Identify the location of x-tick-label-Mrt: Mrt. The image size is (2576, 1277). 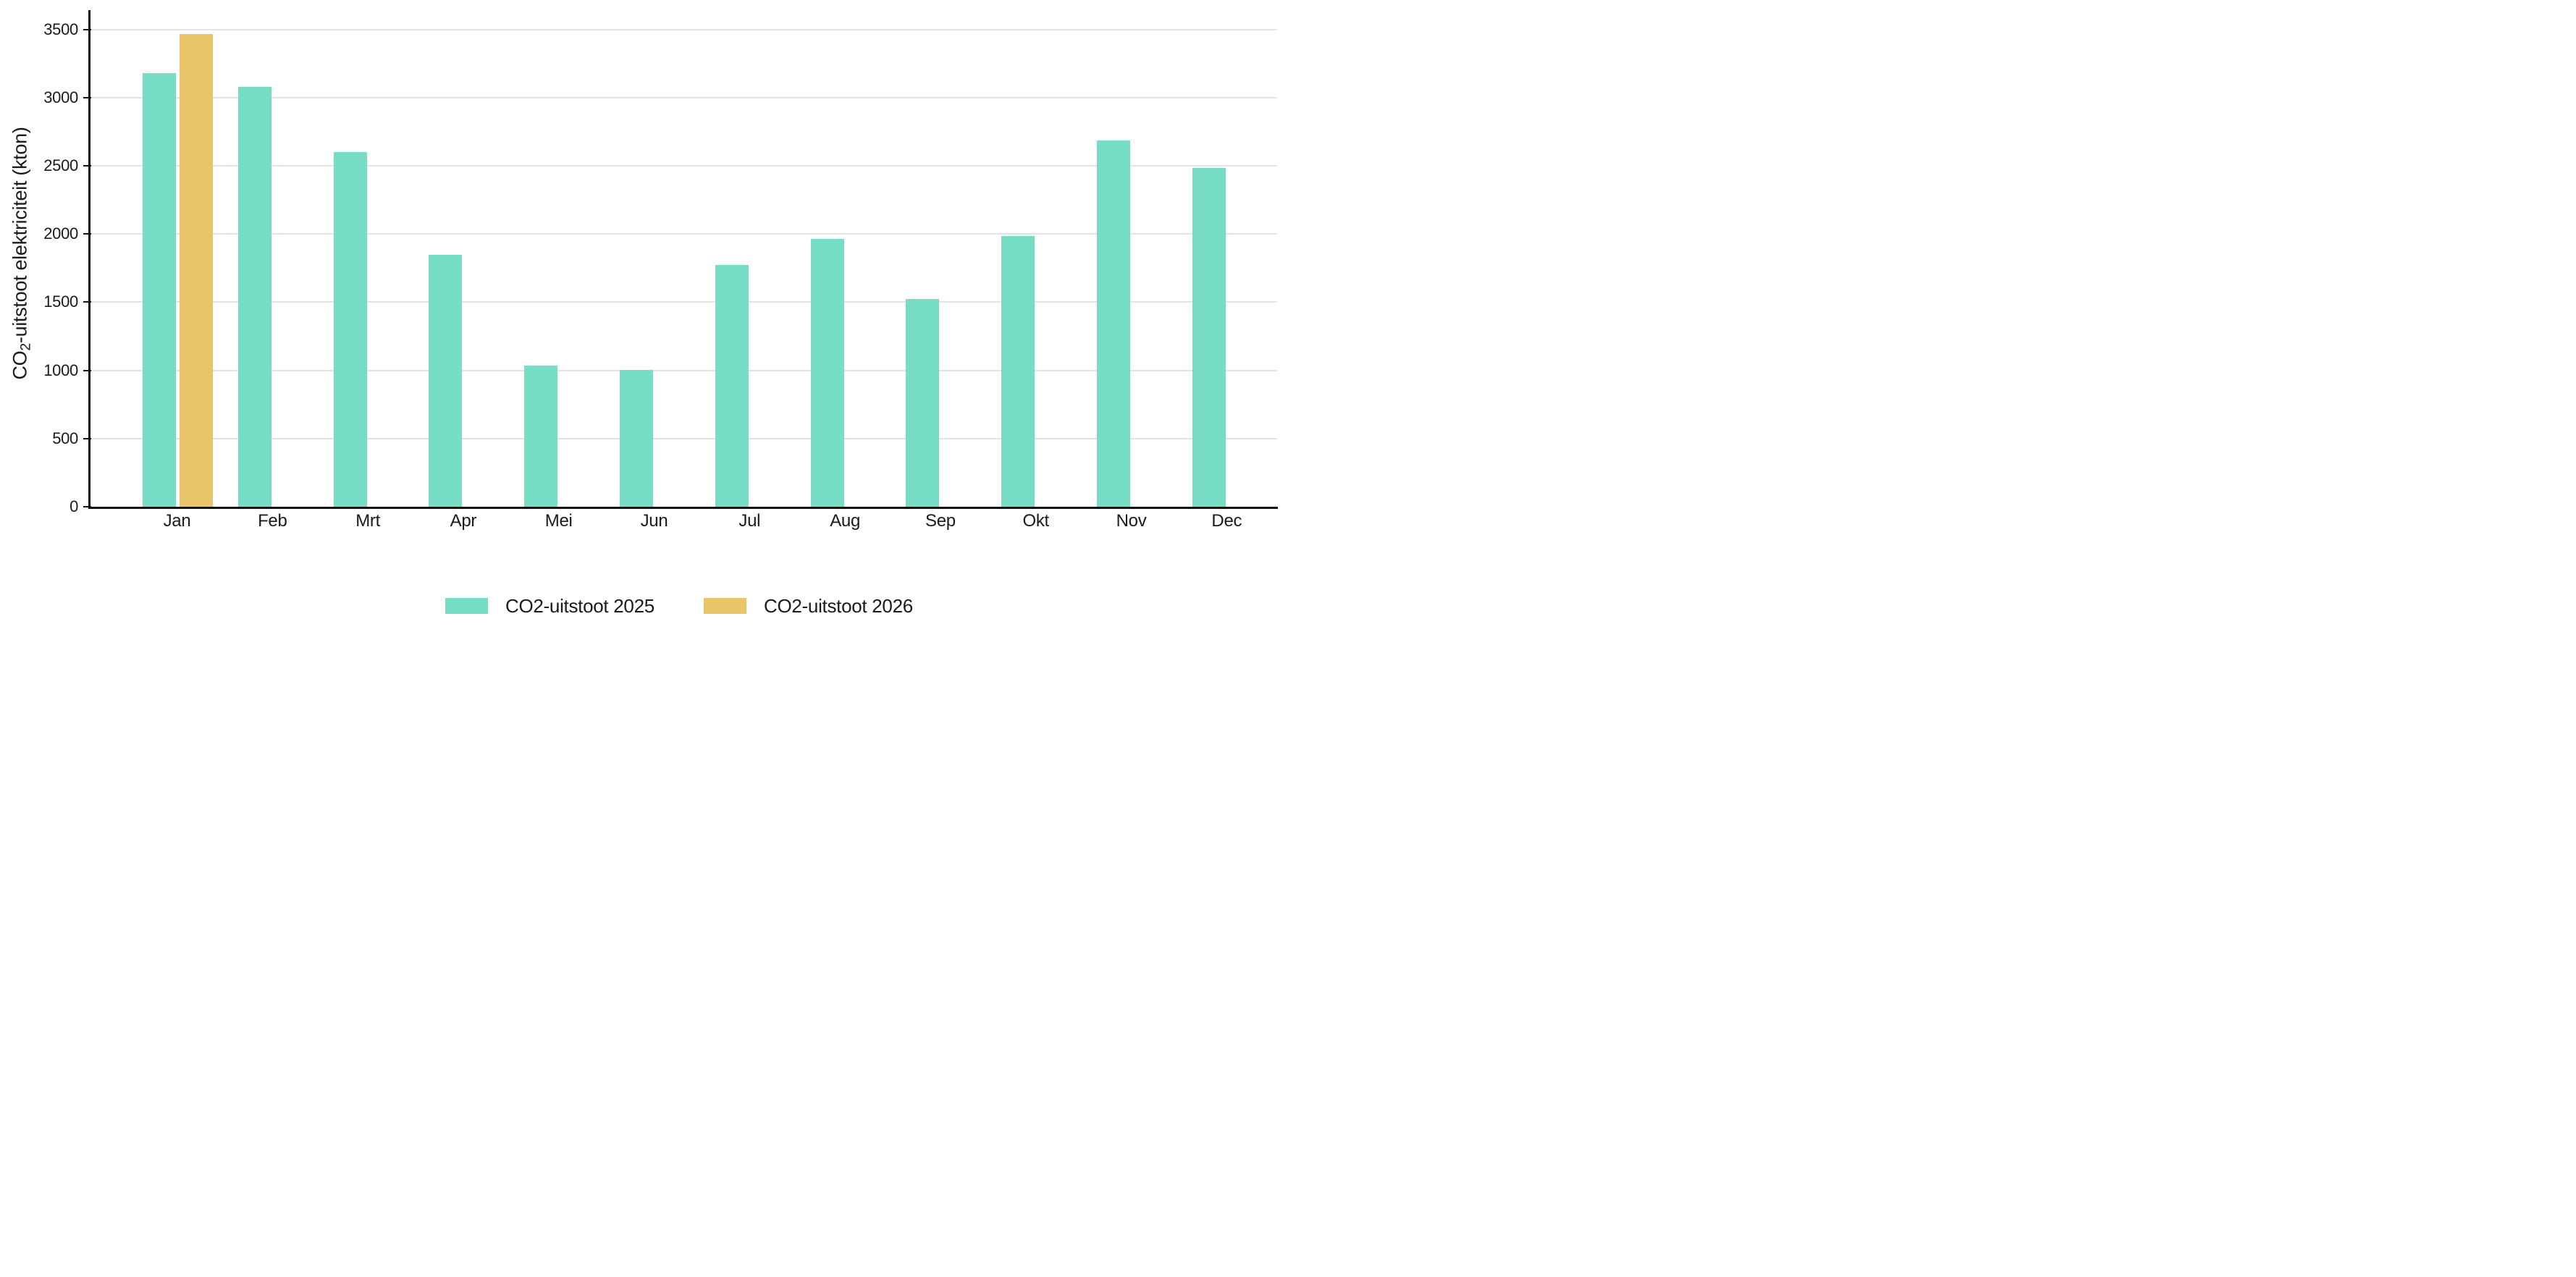
(367, 521).